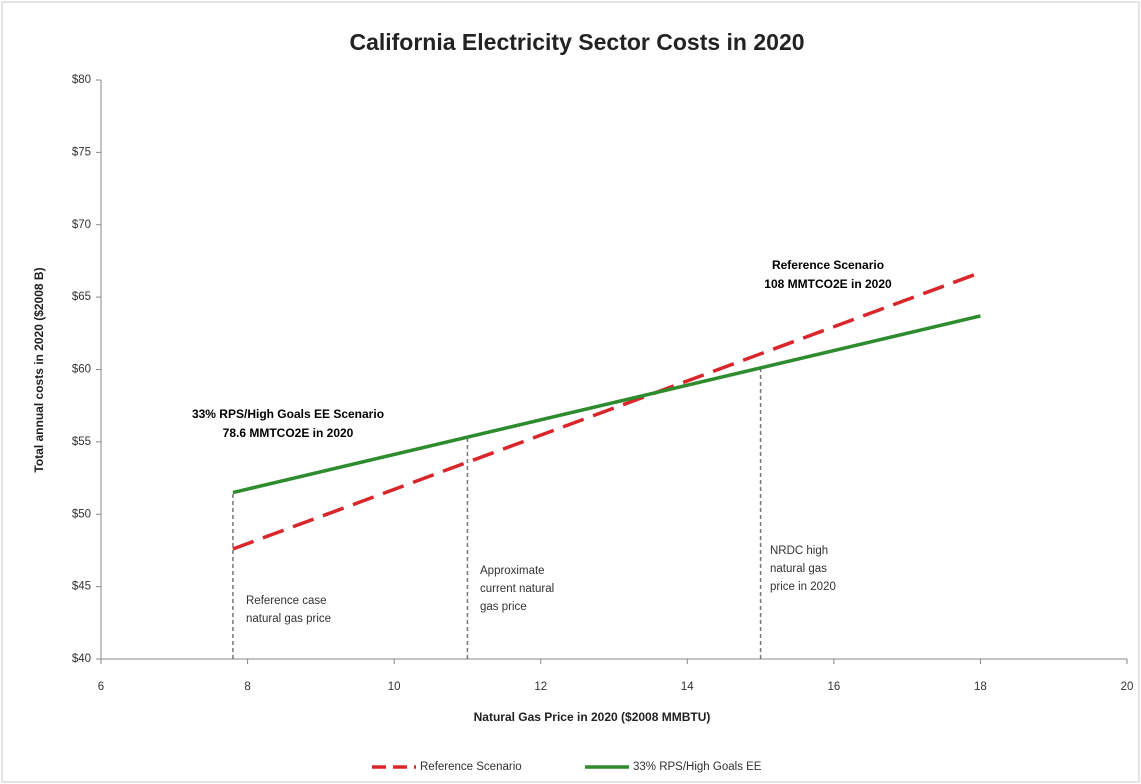 The width and height of the screenshot is (1141, 784). I want to click on y-tick-label: $65, so click(81, 297).